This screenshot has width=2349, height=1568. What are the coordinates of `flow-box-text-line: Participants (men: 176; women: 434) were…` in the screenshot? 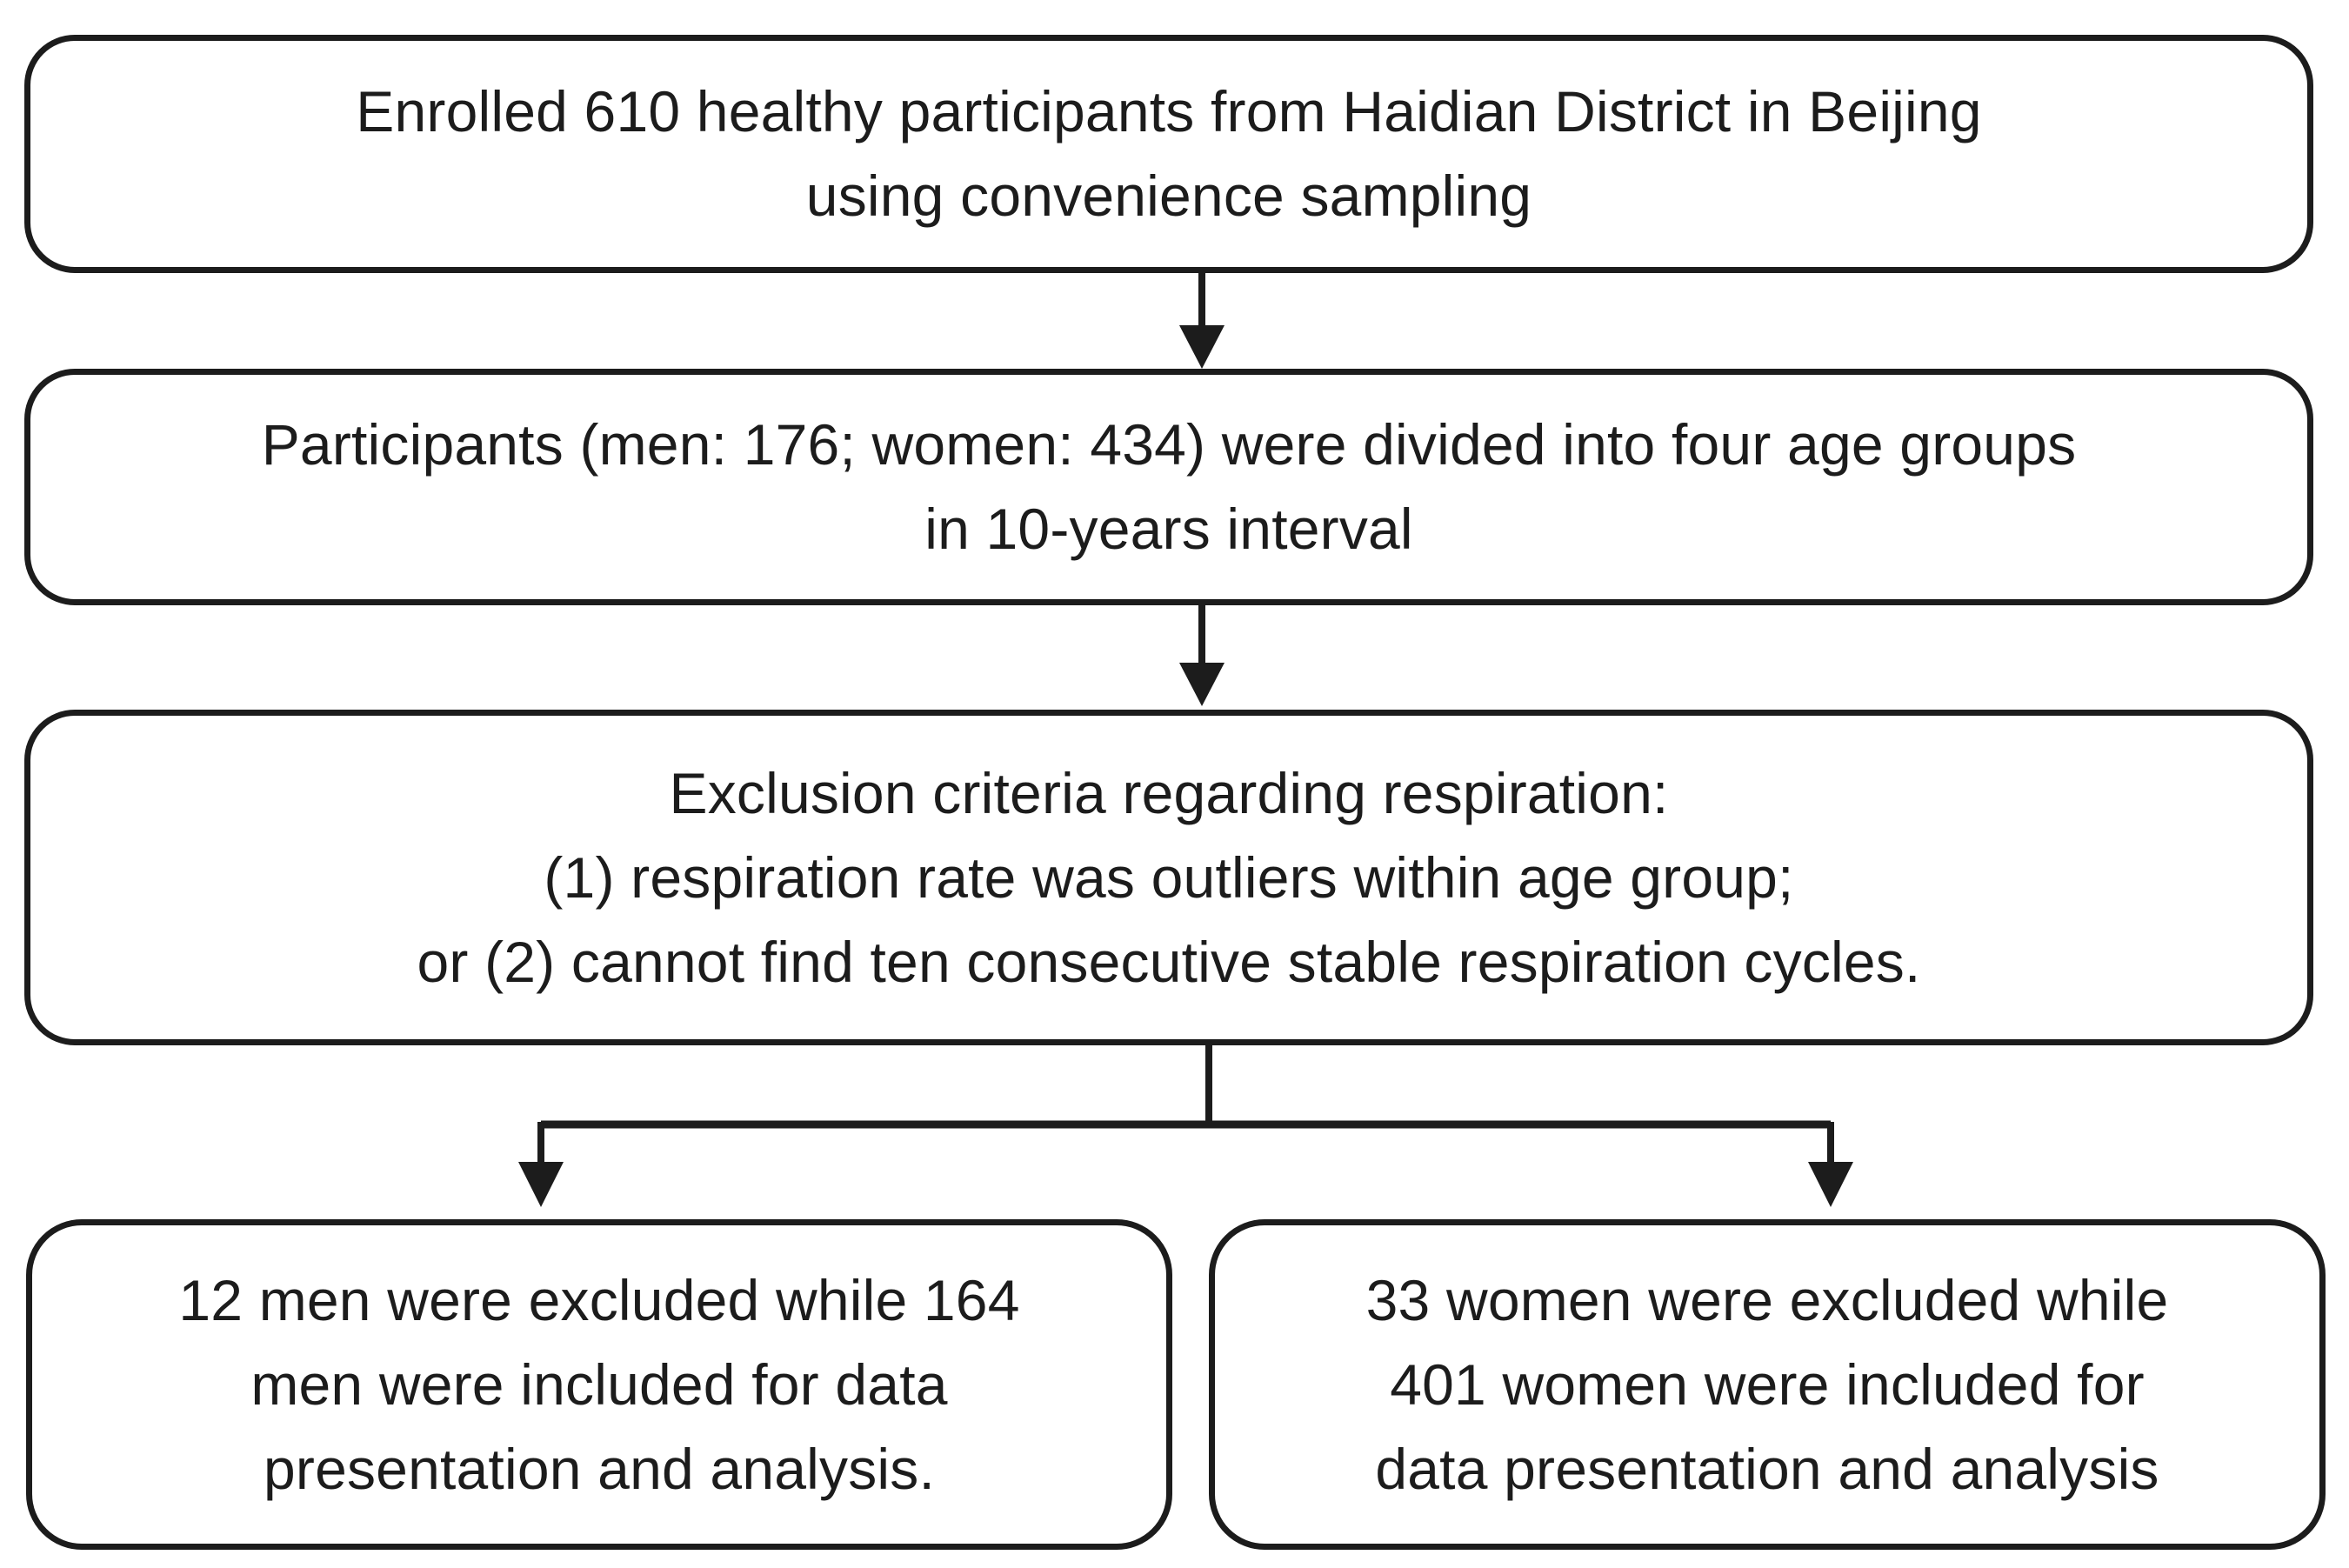 It's located at (1169, 444).